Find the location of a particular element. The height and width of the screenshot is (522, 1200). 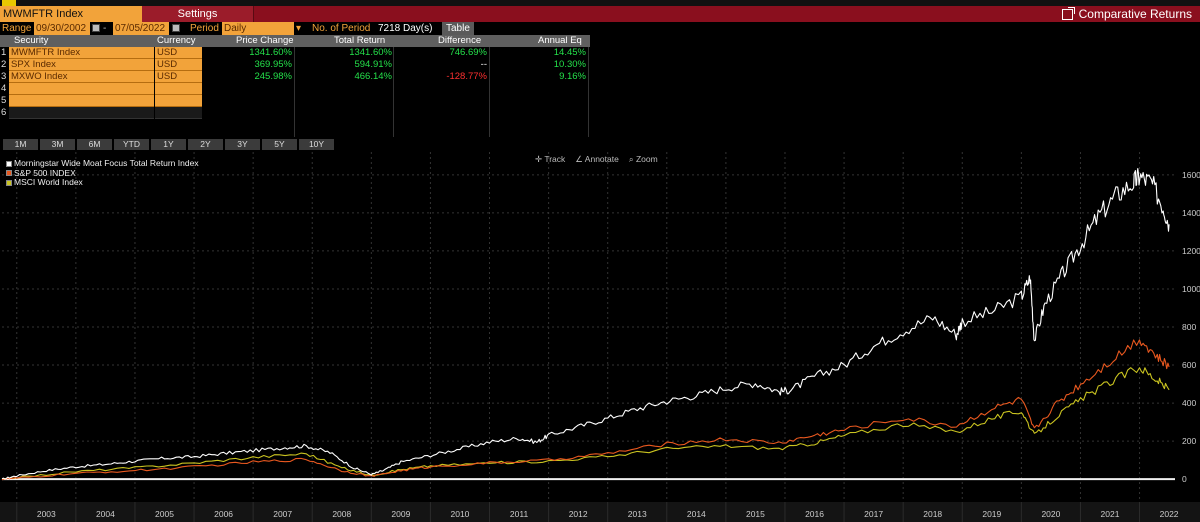

x-tick-label: 2016 is located at coordinates (814, 514).